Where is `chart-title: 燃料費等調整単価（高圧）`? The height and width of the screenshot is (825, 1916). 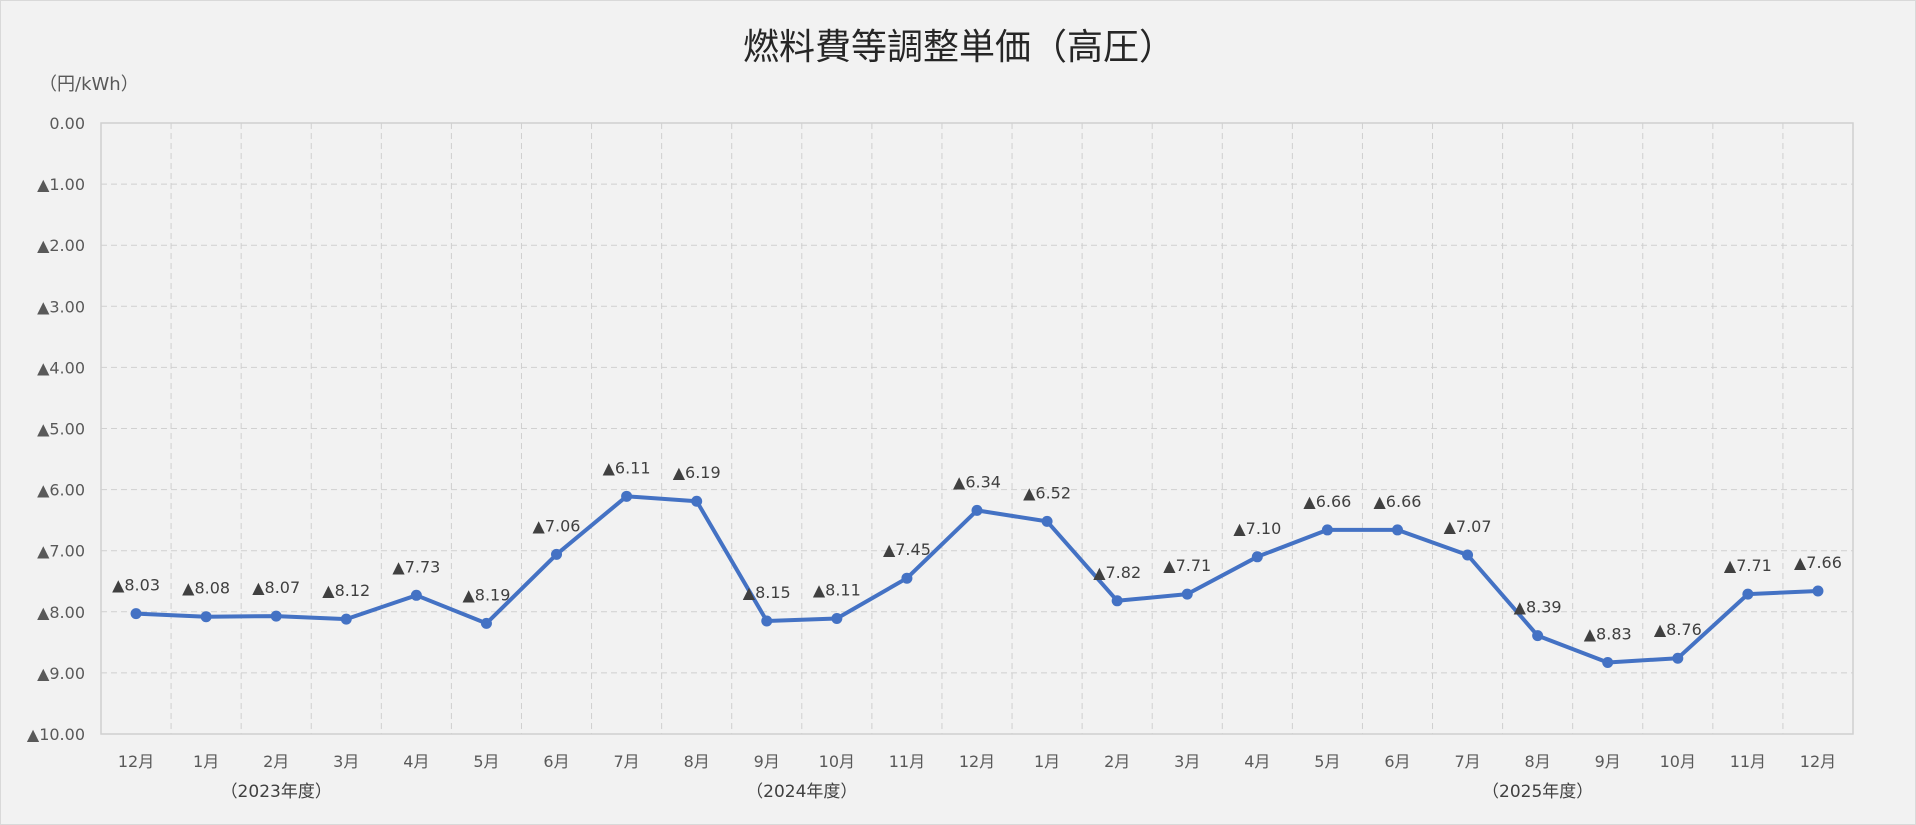
chart-title: 燃料費等調整単価（高圧） is located at coordinates (959, 47).